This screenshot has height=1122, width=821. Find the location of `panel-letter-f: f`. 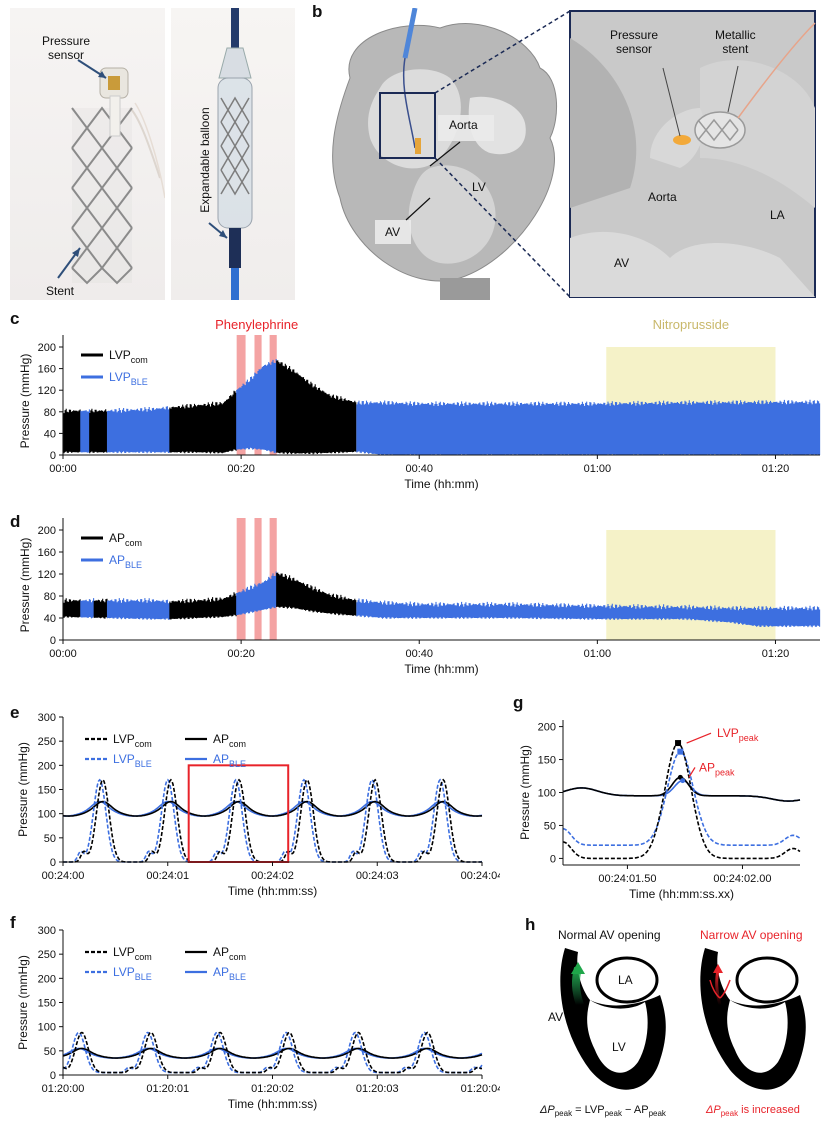

panel-letter-f: f is located at coordinates (13, 922).